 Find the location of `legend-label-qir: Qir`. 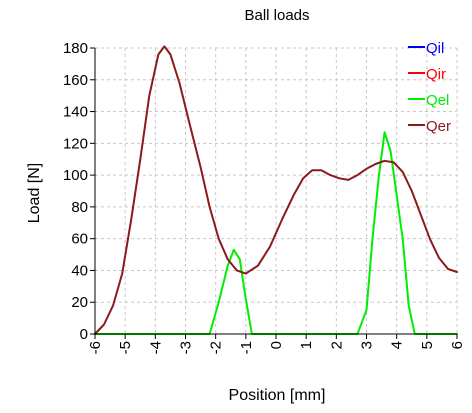

legend-label-qir: Qir is located at coordinates (436, 74).